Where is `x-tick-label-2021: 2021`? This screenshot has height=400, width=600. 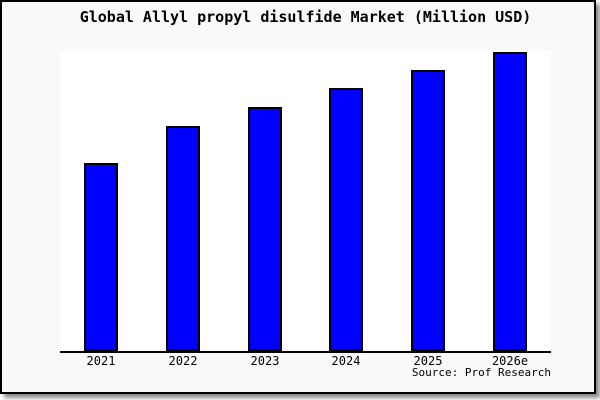 x-tick-label-2021: 2021 is located at coordinates (101, 361).